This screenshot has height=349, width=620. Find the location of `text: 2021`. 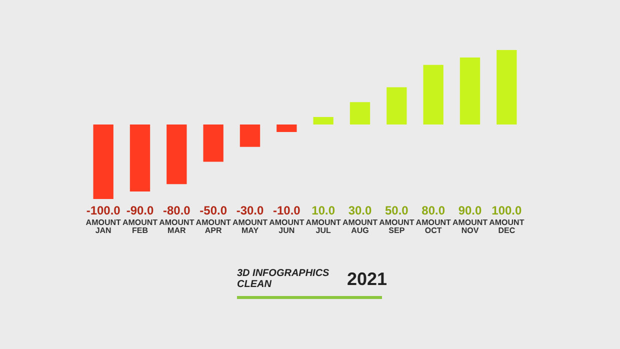

text: 2021 is located at coordinates (366, 279).